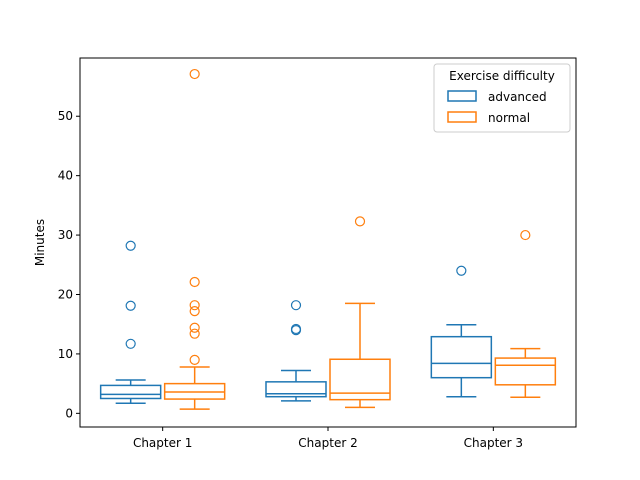 This screenshot has height=480, width=640. Describe the element at coordinates (462, 96) in the screenshot. I see `legend-swatch-advanced` at that location.